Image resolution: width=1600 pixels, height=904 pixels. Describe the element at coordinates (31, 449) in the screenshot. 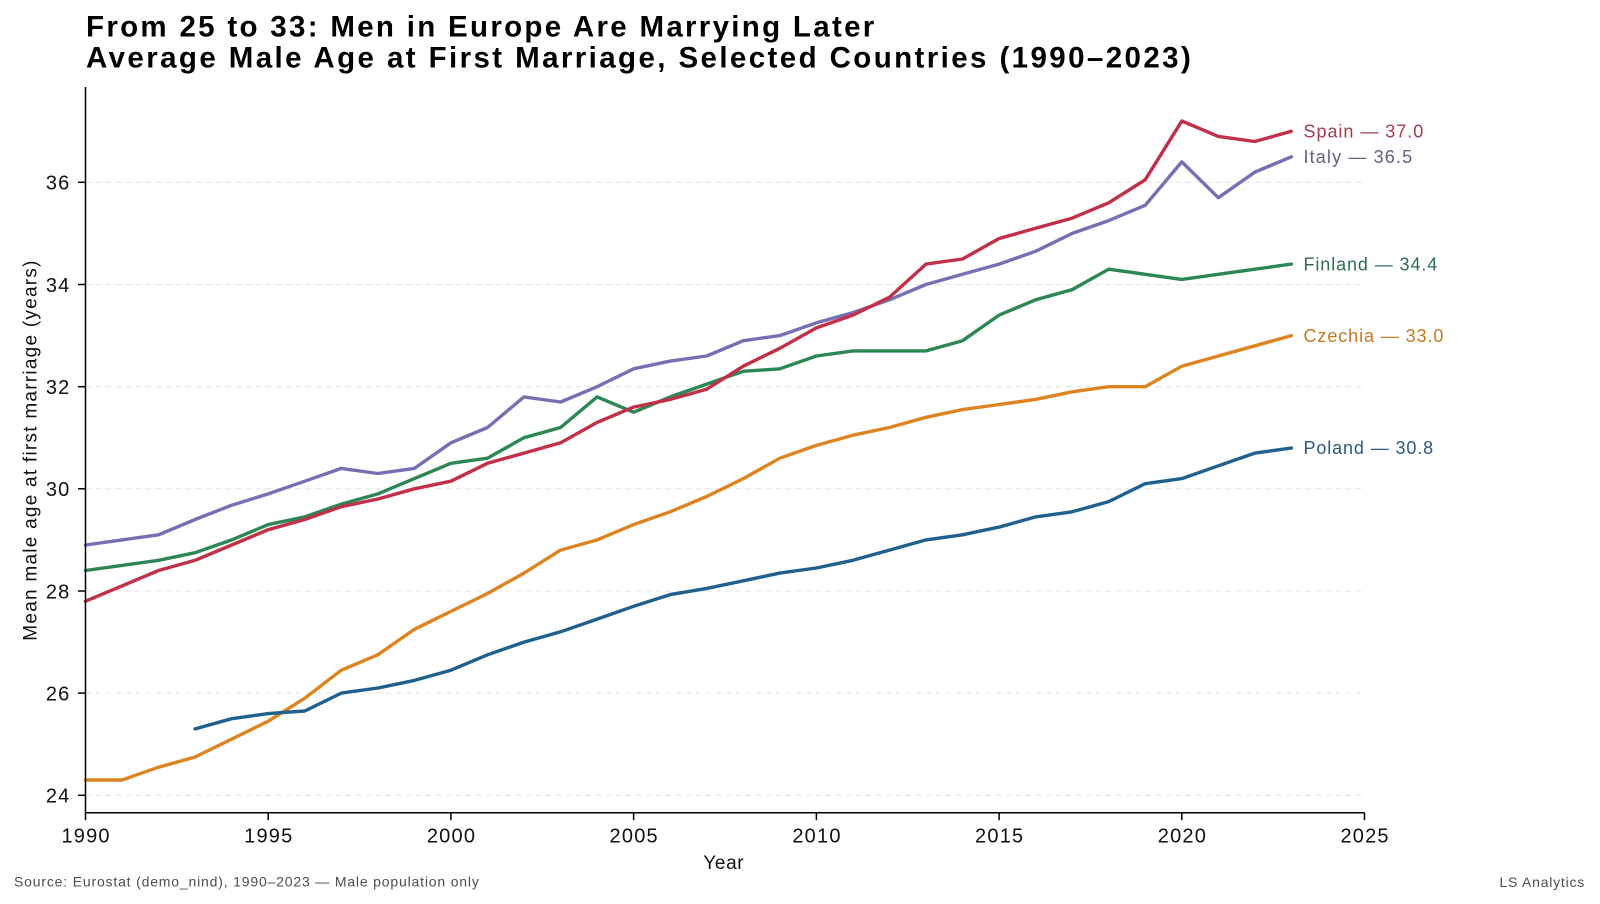

I see `svg-text:Mean male age at first marriag: Mean male age at first marriage (years)` at that location.